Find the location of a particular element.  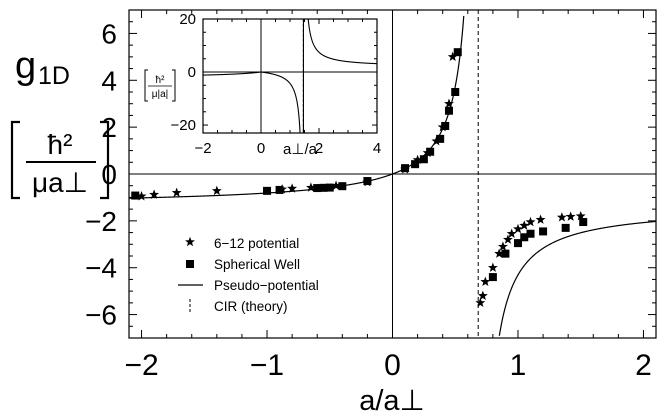

legend-label-pseudo: Pseudo−potential is located at coordinates (266, 285).